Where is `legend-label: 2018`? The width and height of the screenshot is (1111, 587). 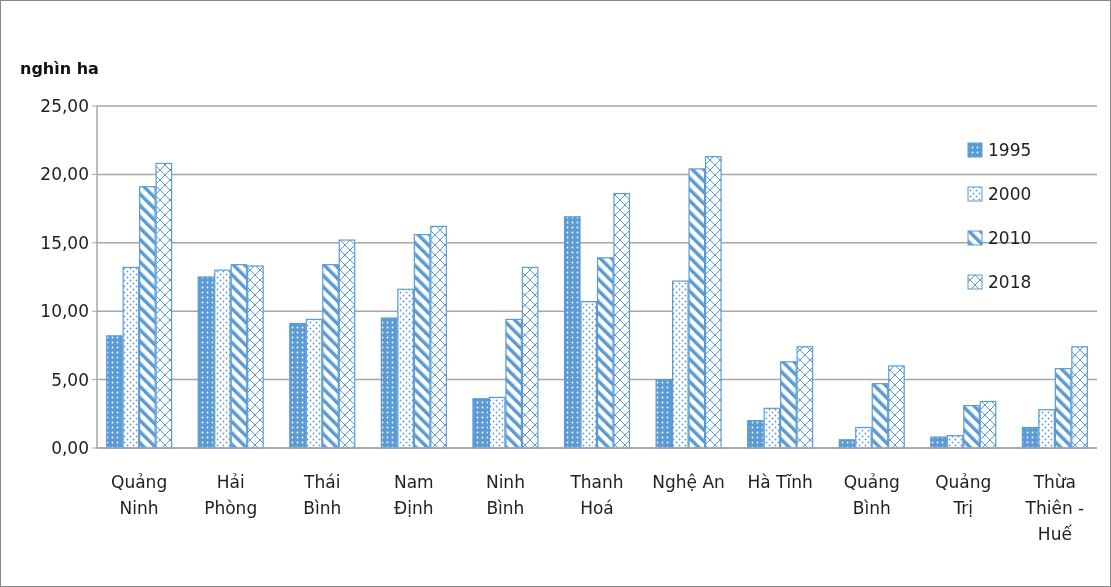
legend-label: 2018 is located at coordinates (1010, 281).